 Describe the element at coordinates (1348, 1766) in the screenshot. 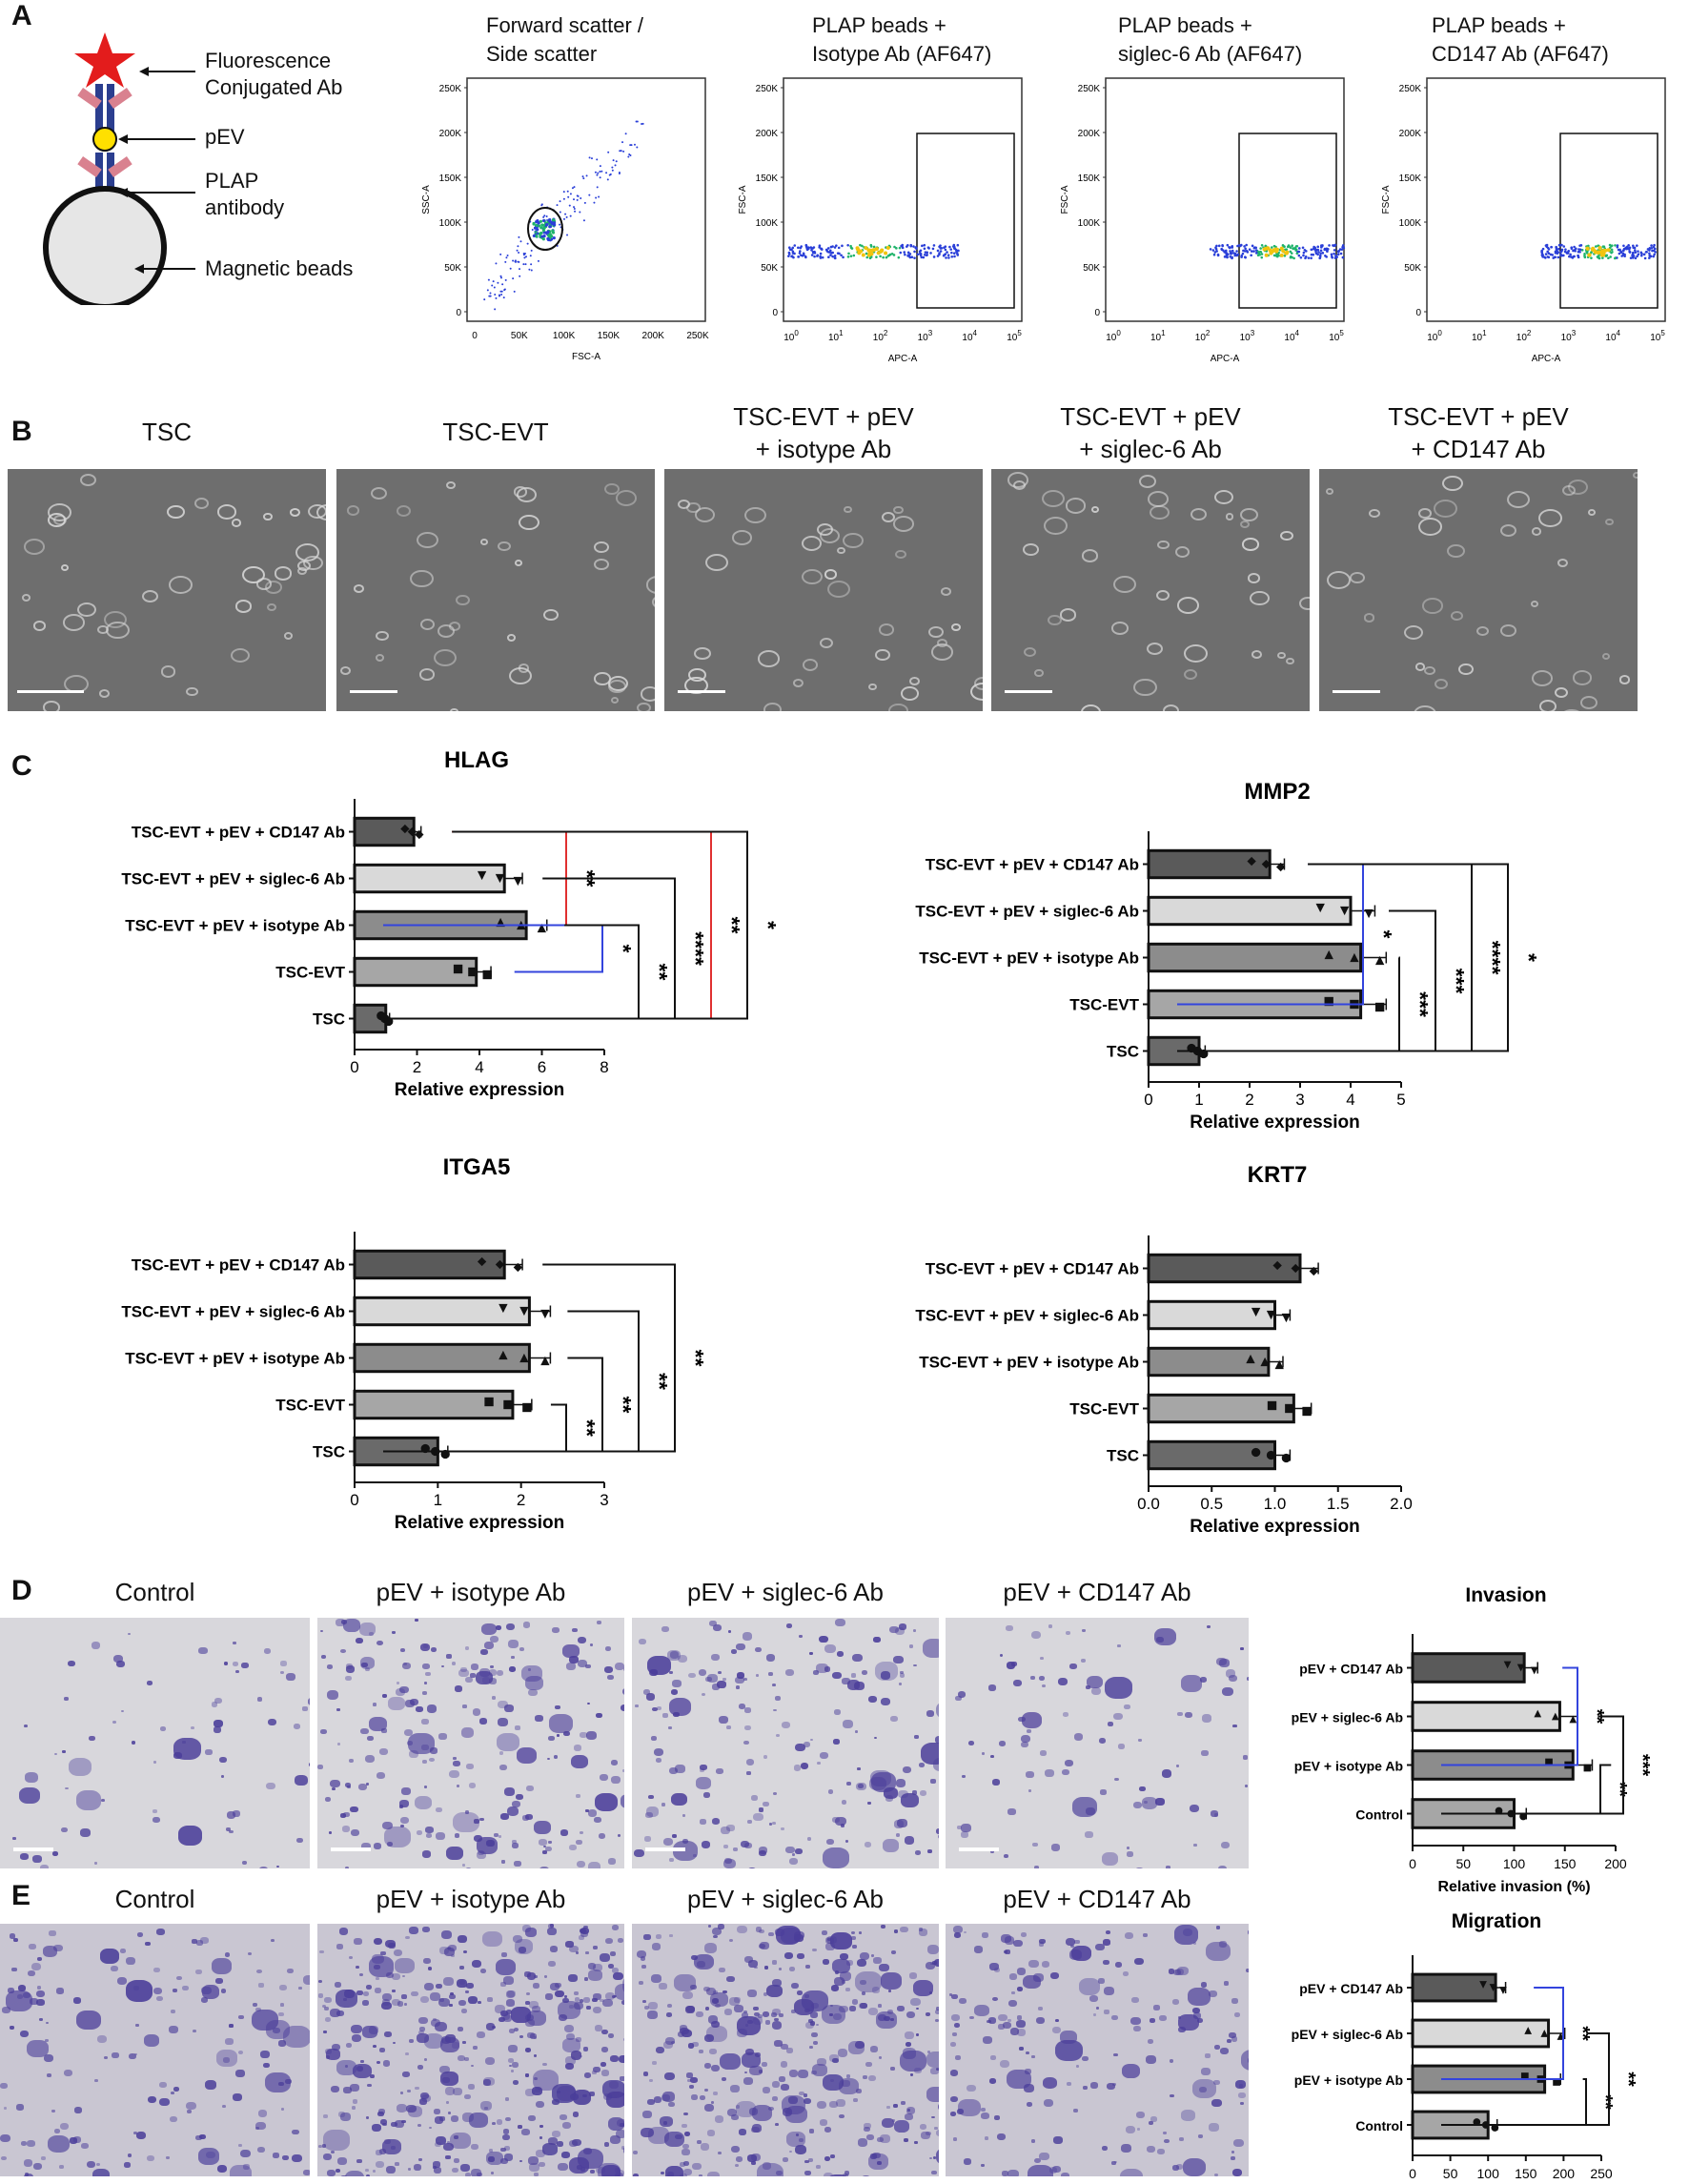

I see `chart-category-label: pEV + isotype Ab` at that location.